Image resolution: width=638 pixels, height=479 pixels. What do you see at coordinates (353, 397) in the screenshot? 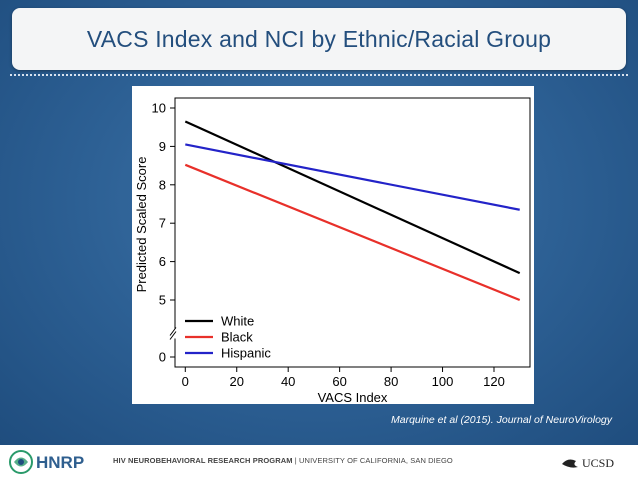
I see `x-axis-label: VACS Index` at bounding box center [353, 397].